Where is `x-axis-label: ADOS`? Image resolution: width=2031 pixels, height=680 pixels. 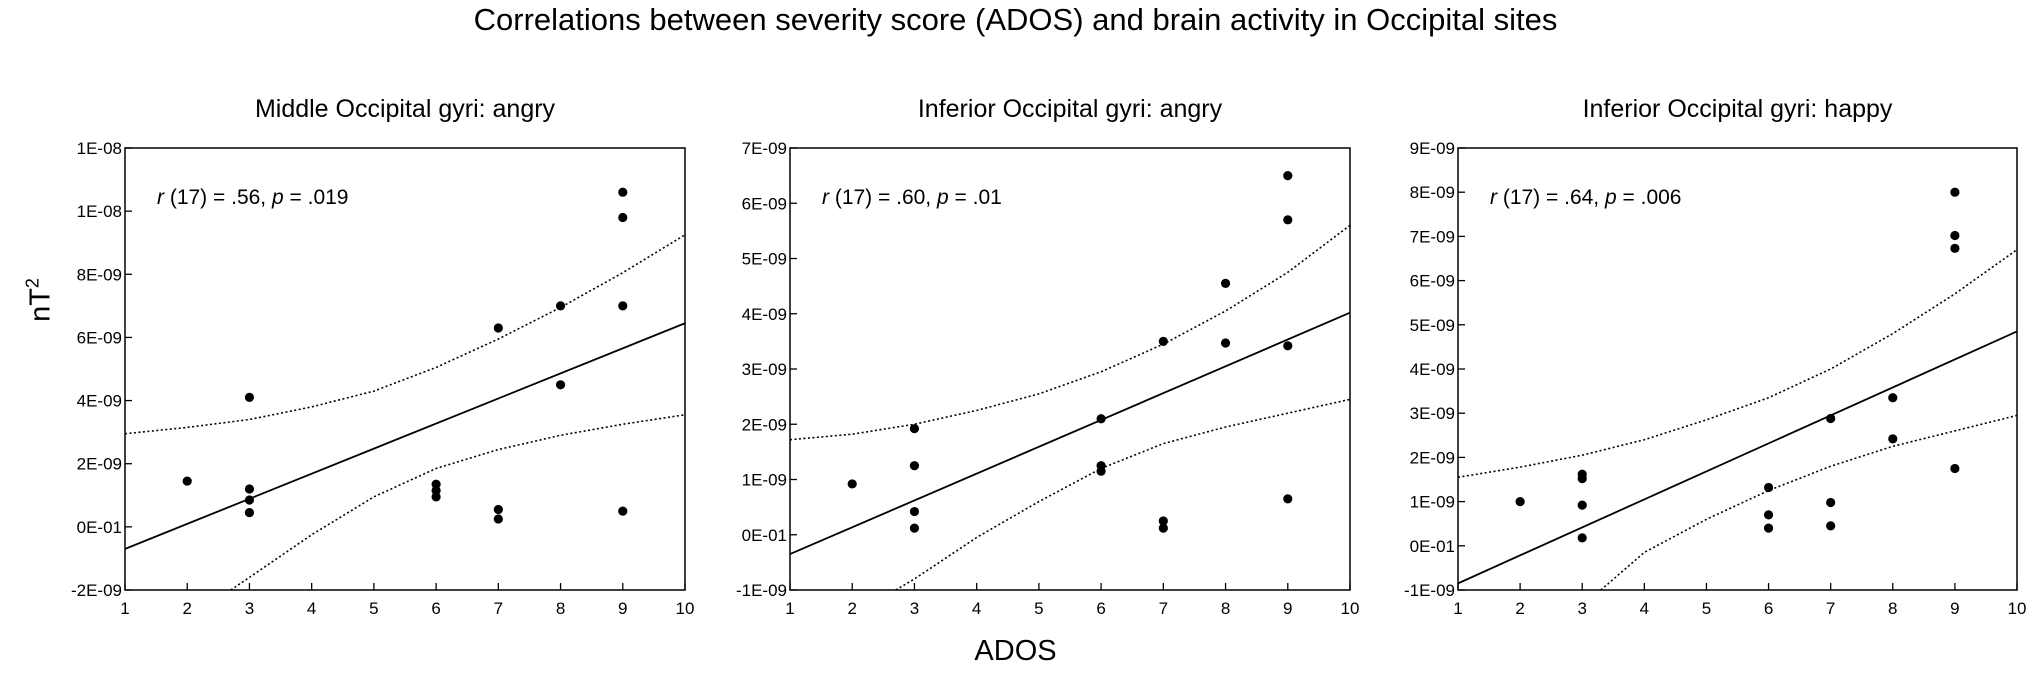 x-axis-label: ADOS is located at coordinates (1015, 651).